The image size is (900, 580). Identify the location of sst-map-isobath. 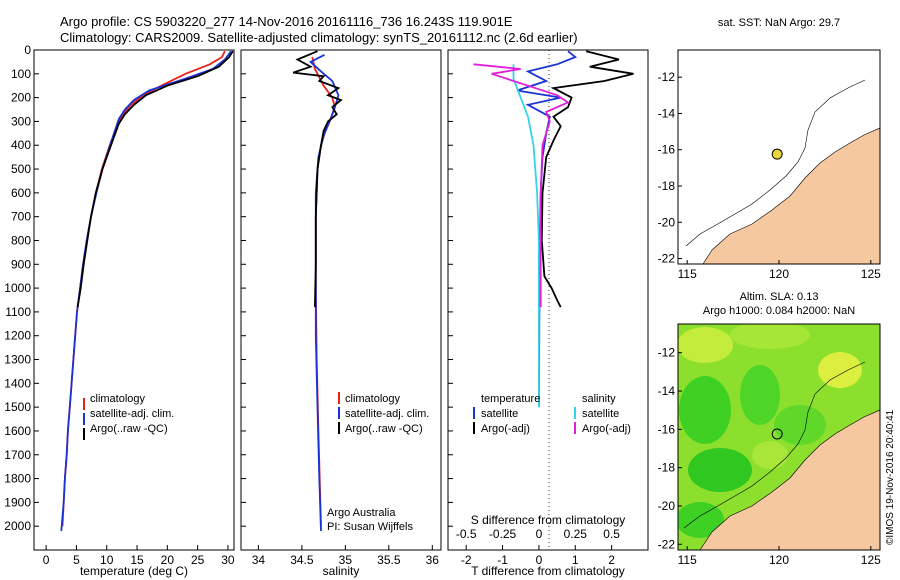
(775, 163).